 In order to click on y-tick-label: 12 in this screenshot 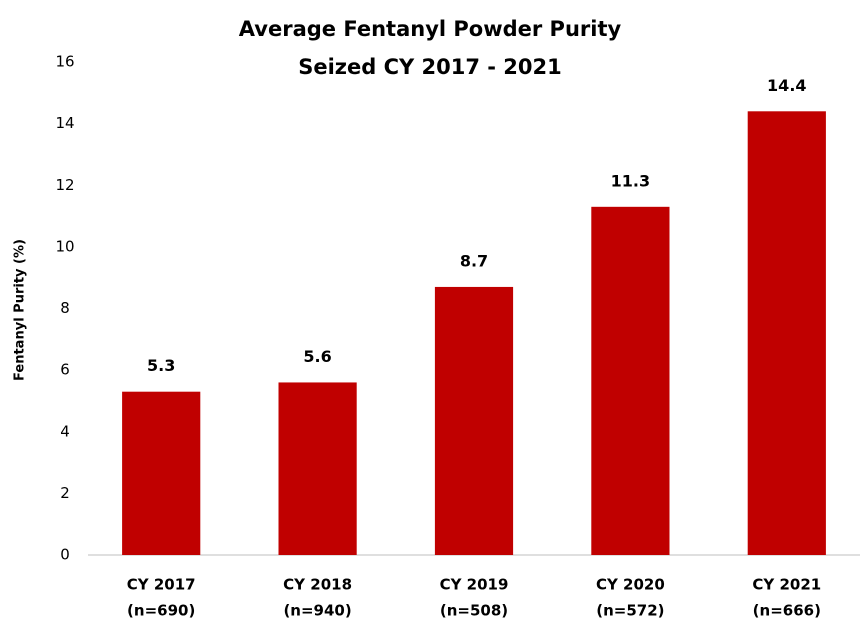, I will do `click(64, 185)`.